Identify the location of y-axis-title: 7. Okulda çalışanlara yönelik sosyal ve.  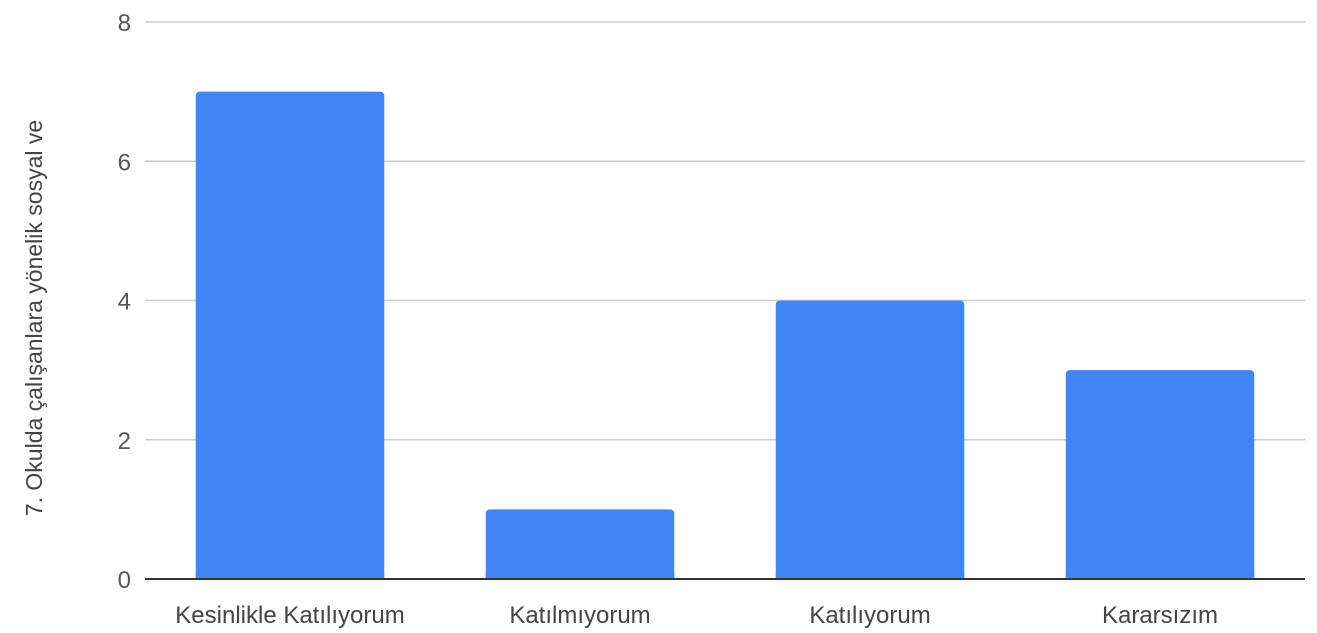
(34, 318).